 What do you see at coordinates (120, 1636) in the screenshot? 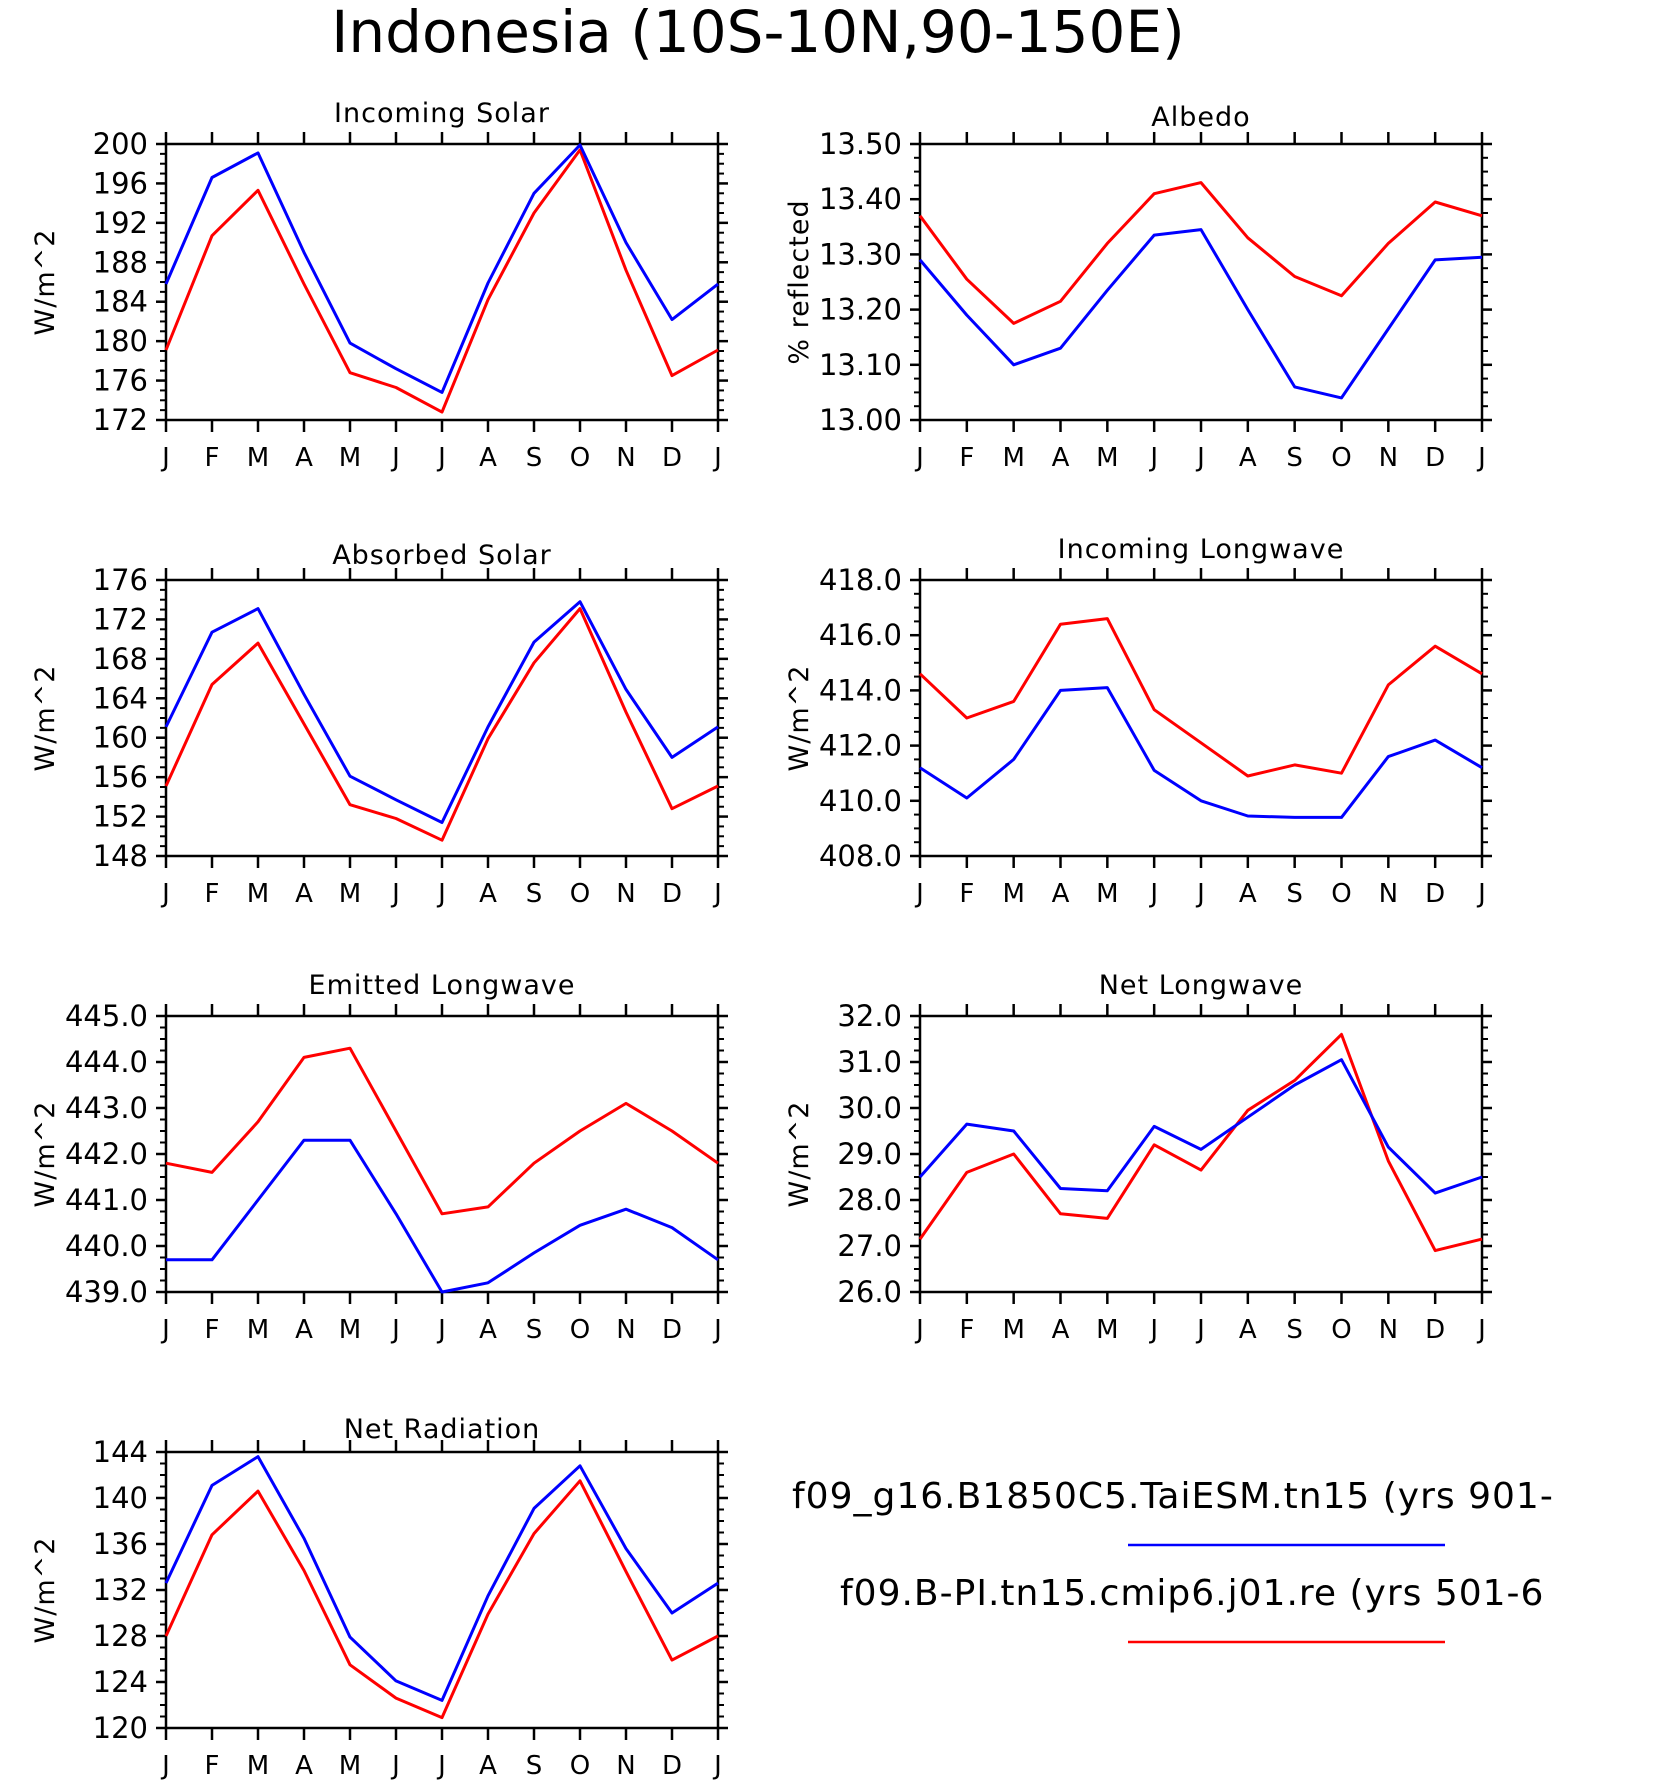
I see `y-tick-label: 128` at bounding box center [120, 1636].